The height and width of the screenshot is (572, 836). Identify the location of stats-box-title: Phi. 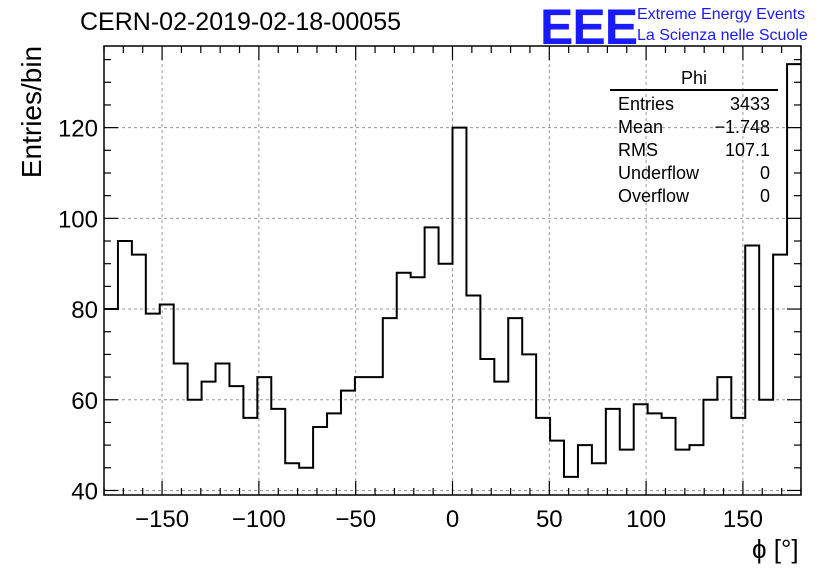
(694, 79).